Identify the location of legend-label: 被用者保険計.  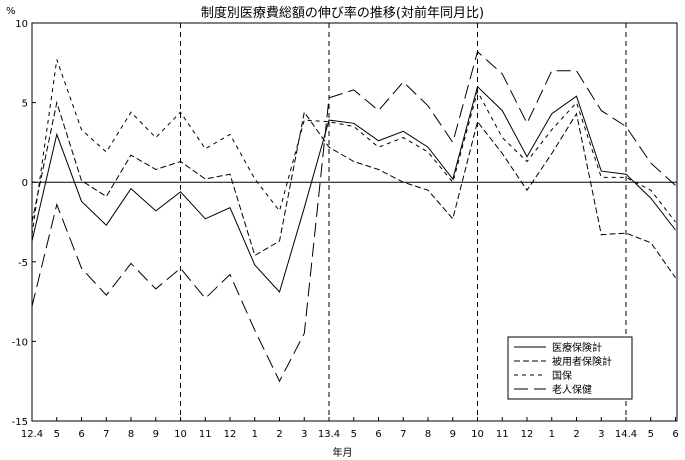
(582, 361).